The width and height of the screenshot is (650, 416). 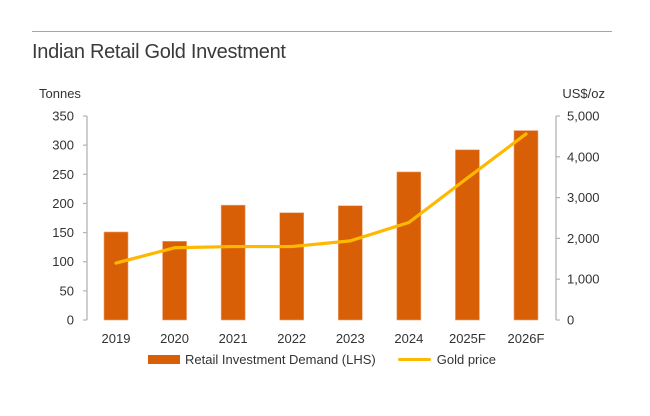 I want to click on y-axis-right-label: US$/oz, so click(x=583, y=93).